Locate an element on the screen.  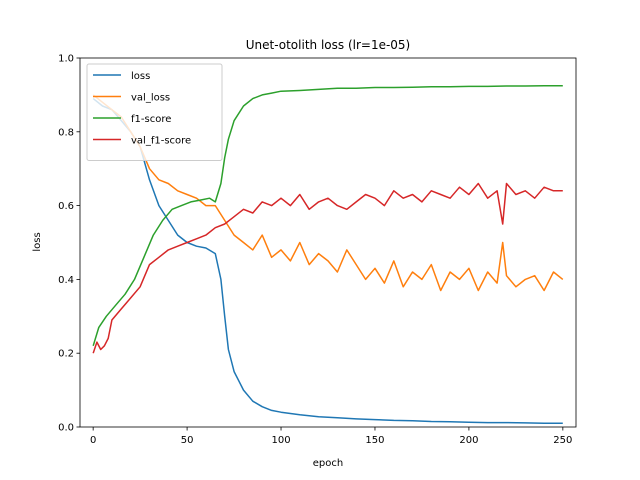
x-tick-label-3: 150 is located at coordinates (374, 440).